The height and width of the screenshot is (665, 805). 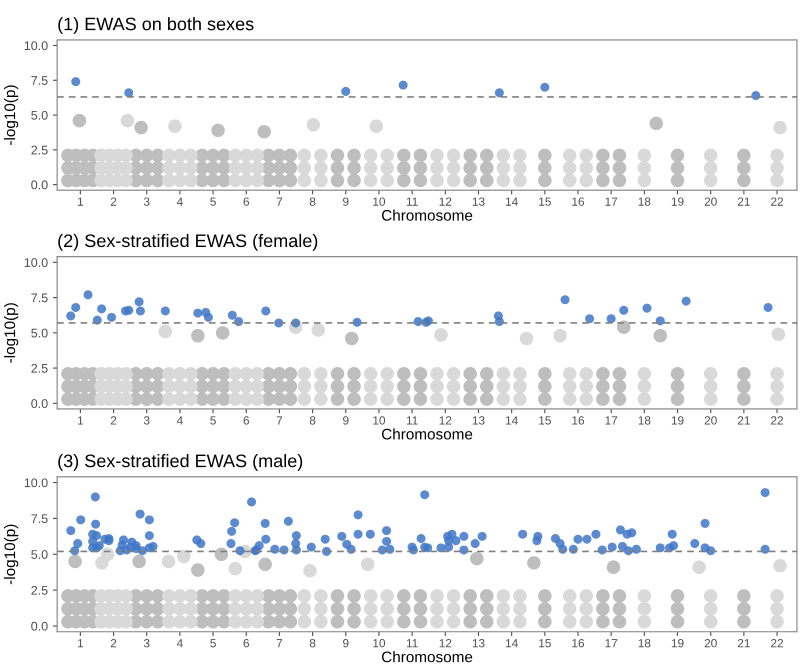 I want to click on chart-title: (3) Sex-stratified EWAS (male), so click(x=180, y=462).